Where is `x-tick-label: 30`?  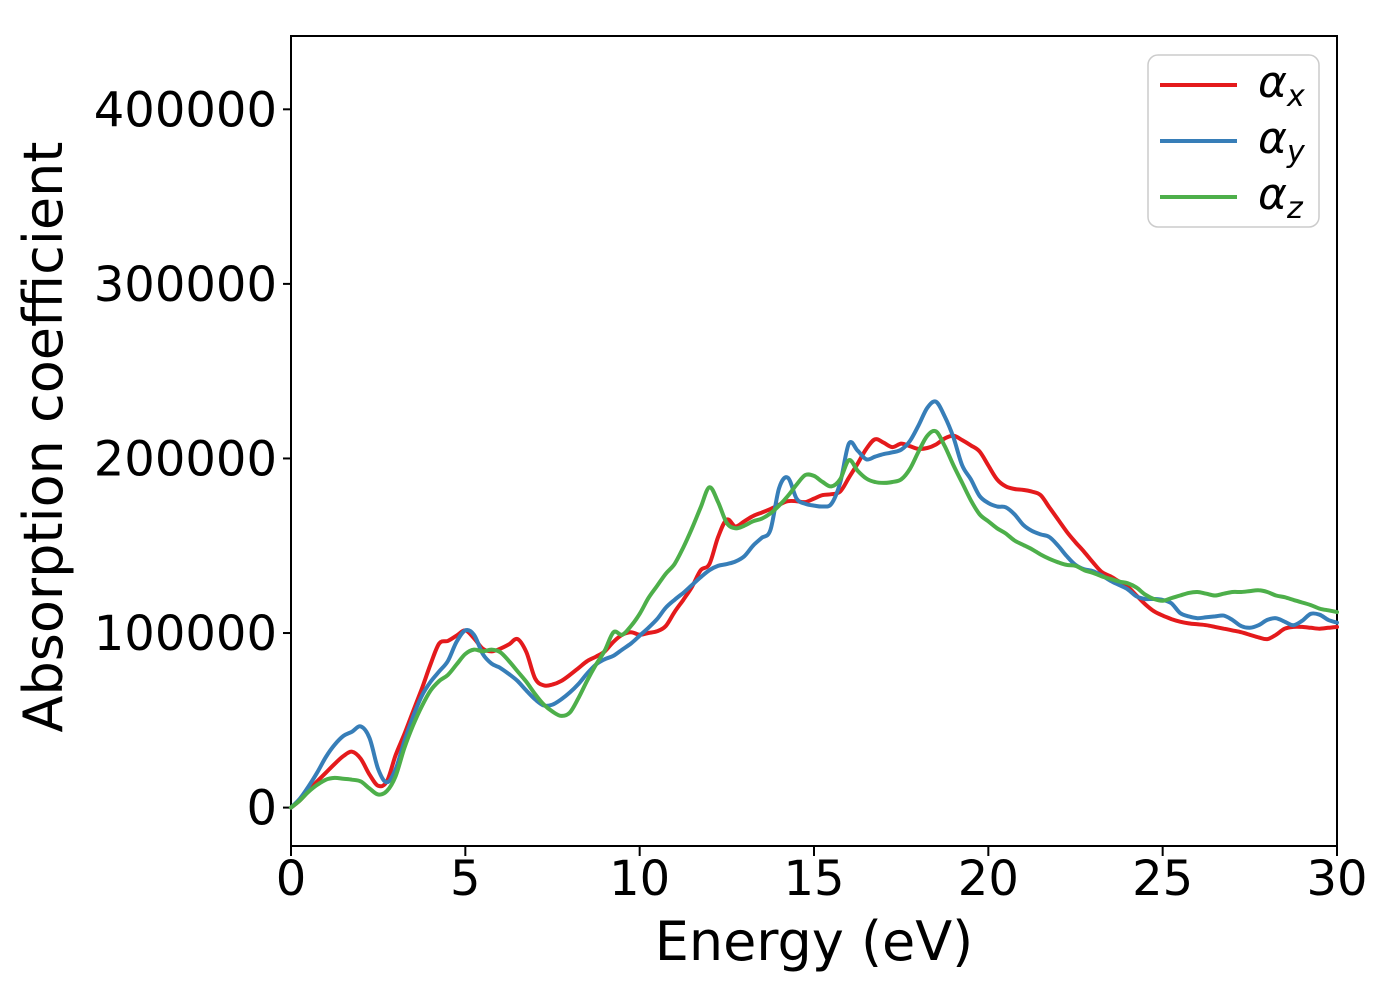
x-tick-label: 30 is located at coordinates (1336, 879).